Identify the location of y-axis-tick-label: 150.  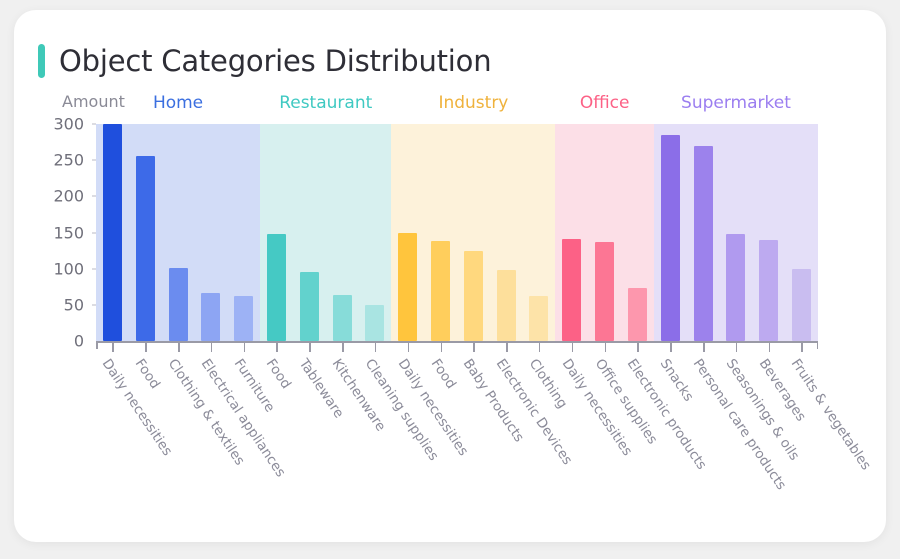
(68, 232).